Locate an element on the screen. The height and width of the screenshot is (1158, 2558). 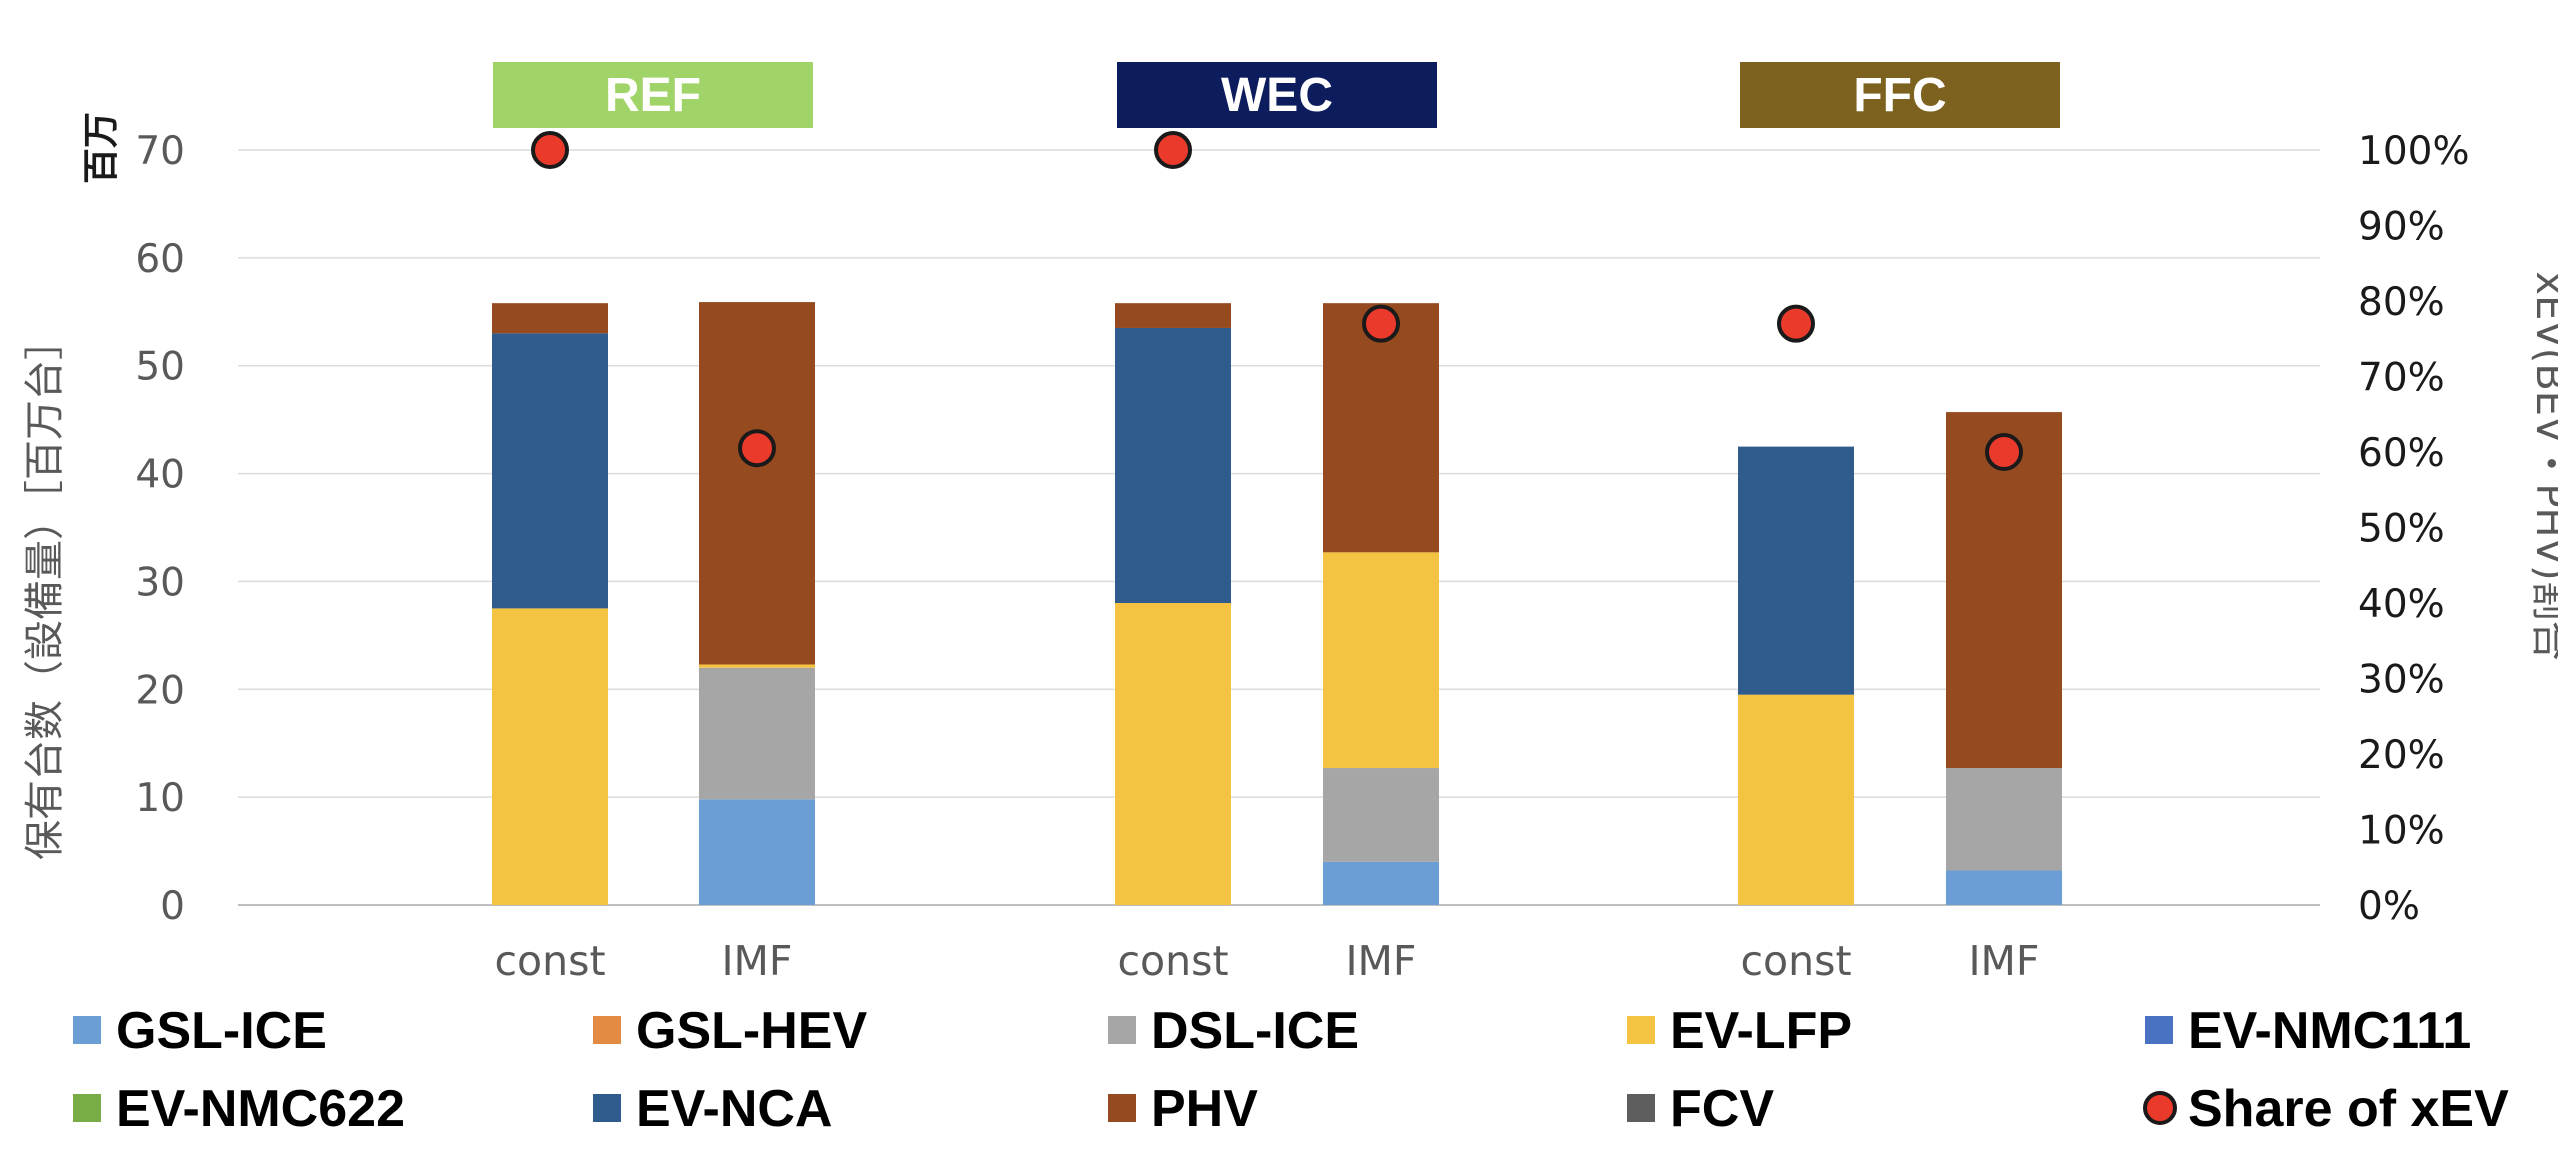
right-tick-label: 30% is located at coordinates (2401, 680).